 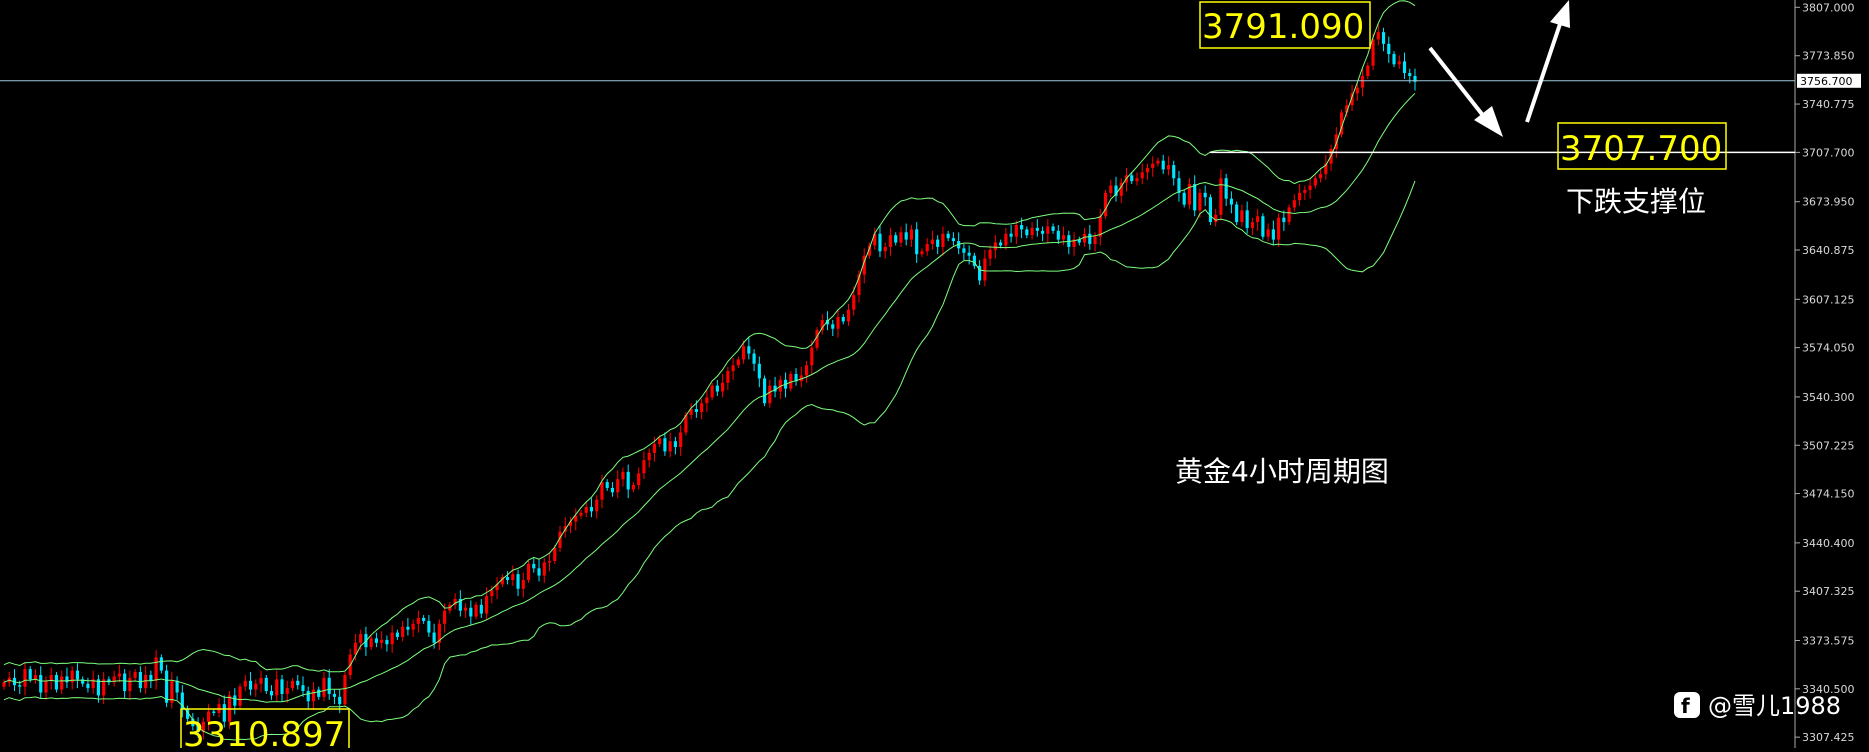 I want to click on y-tick-label: 3640.875, so click(x=1828, y=250).